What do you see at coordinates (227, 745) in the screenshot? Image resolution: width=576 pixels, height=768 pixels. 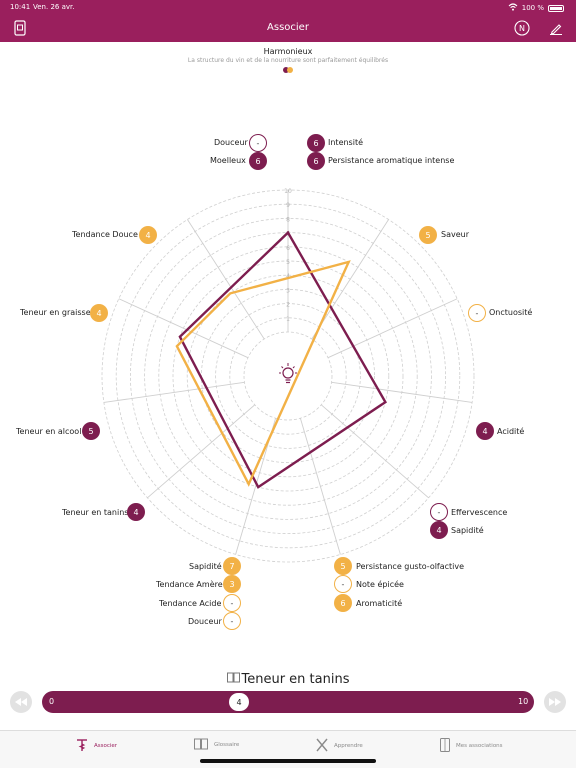 I see `tab-label-glossaire: Glossaire` at bounding box center [227, 745].